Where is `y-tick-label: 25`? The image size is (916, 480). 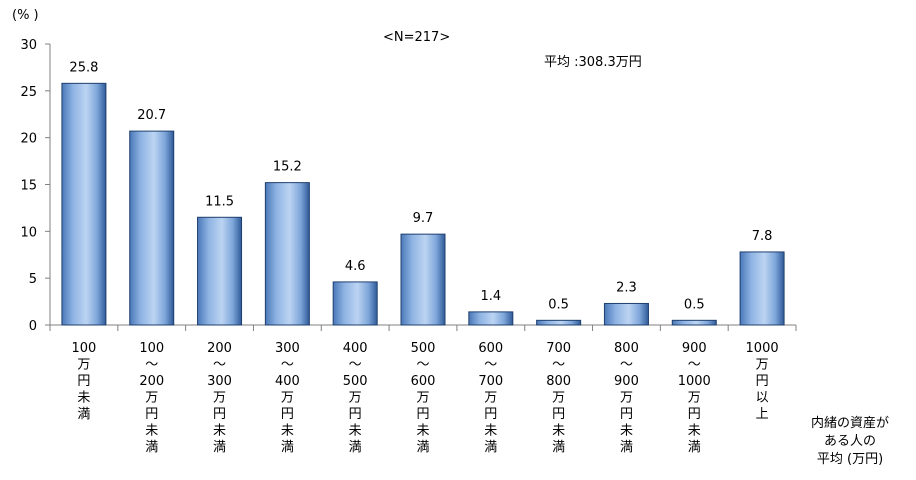
y-tick-label: 25 is located at coordinates (28, 92).